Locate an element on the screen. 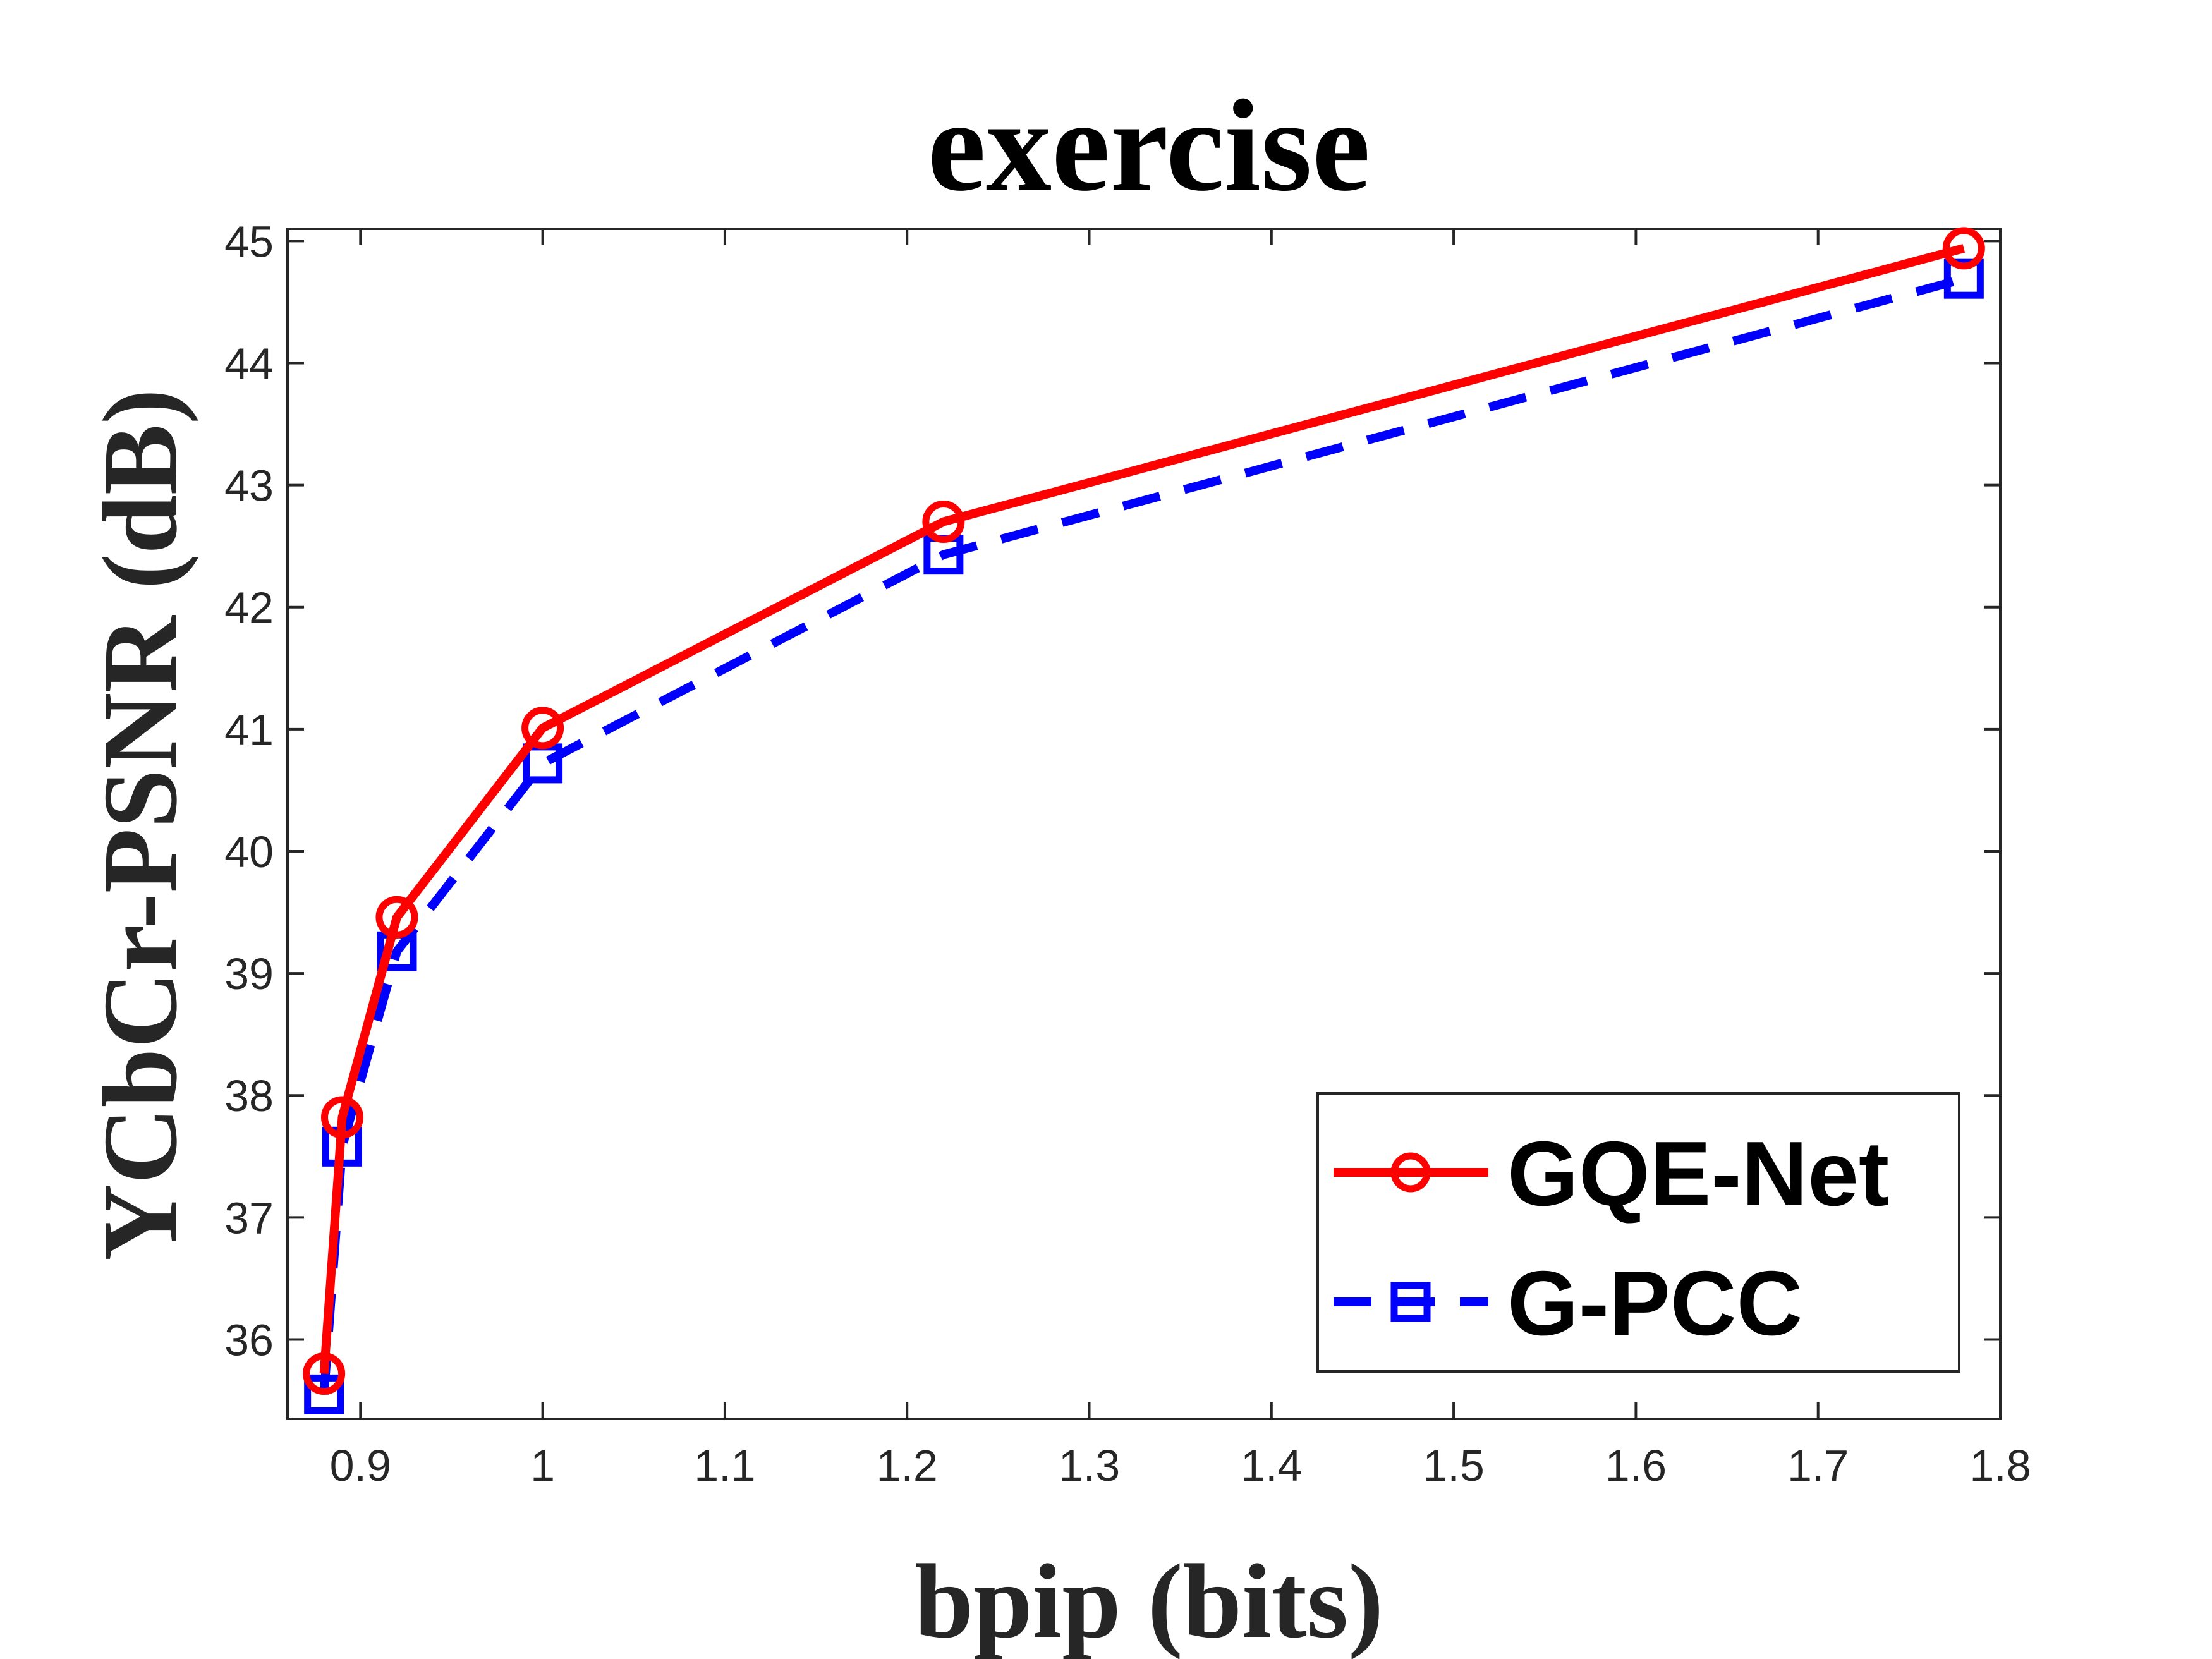  legend-box is located at coordinates (1638, 1232).